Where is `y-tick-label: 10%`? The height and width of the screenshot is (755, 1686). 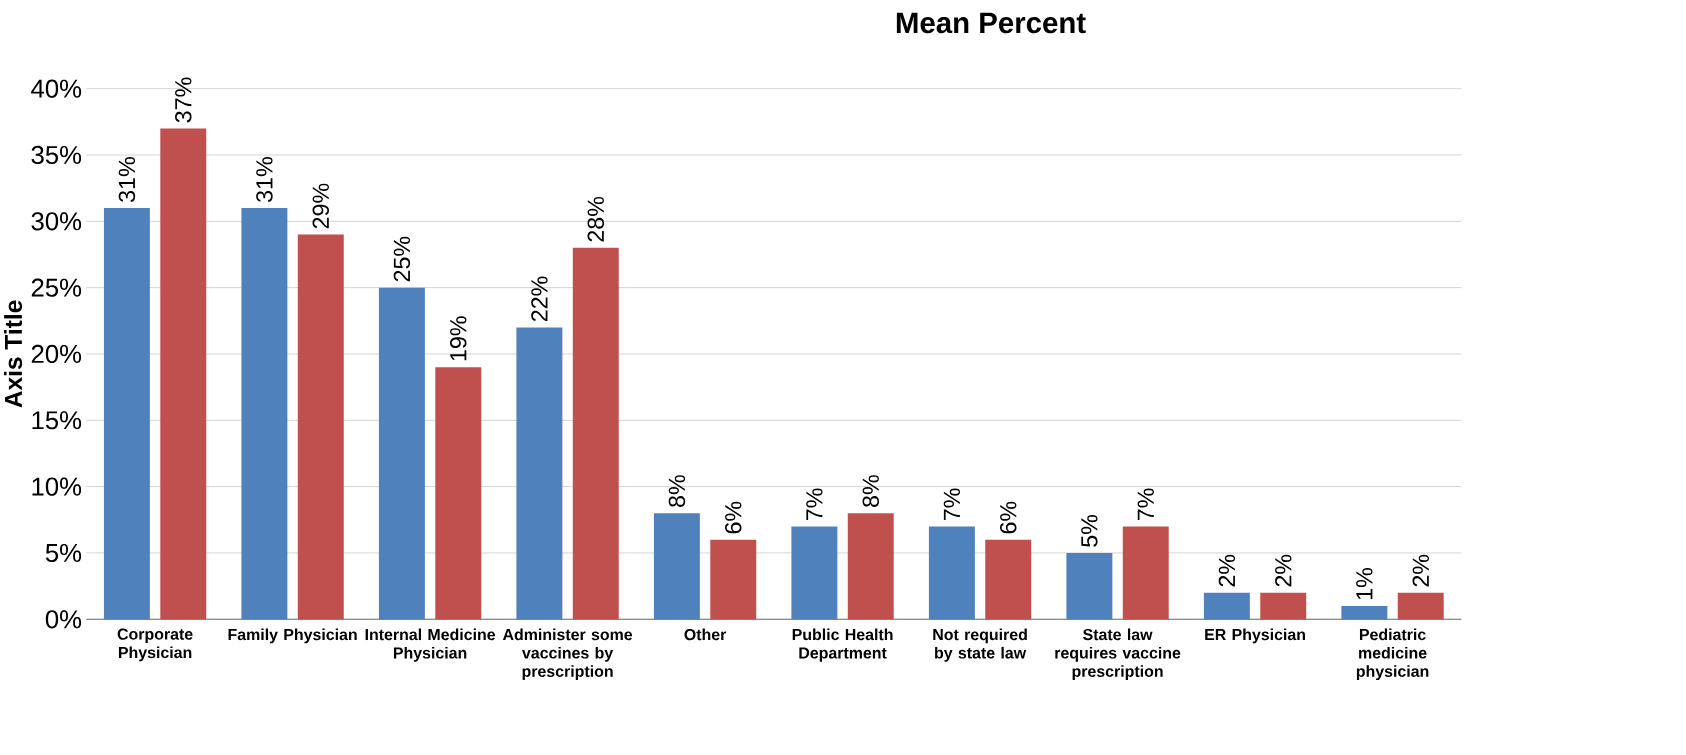
y-tick-label: 10% is located at coordinates (57, 486).